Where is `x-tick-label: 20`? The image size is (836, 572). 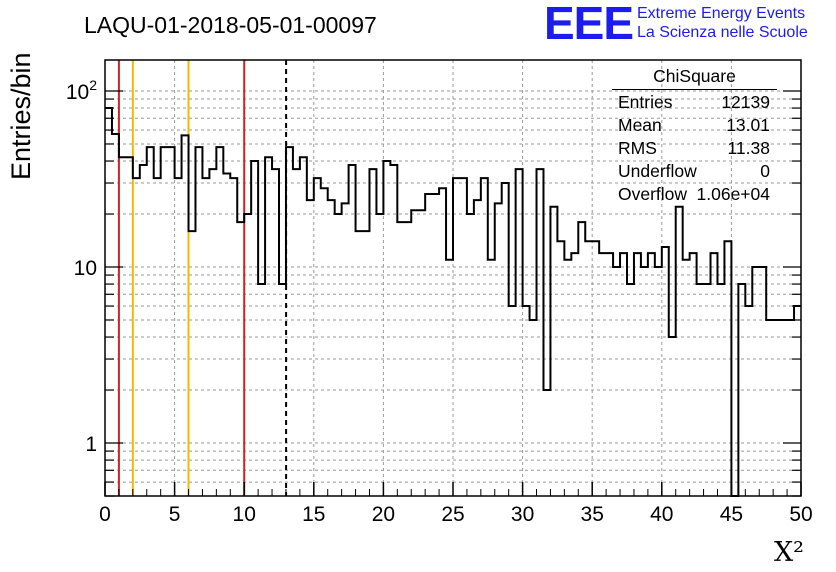
x-tick-label: 20 is located at coordinates (383, 514).